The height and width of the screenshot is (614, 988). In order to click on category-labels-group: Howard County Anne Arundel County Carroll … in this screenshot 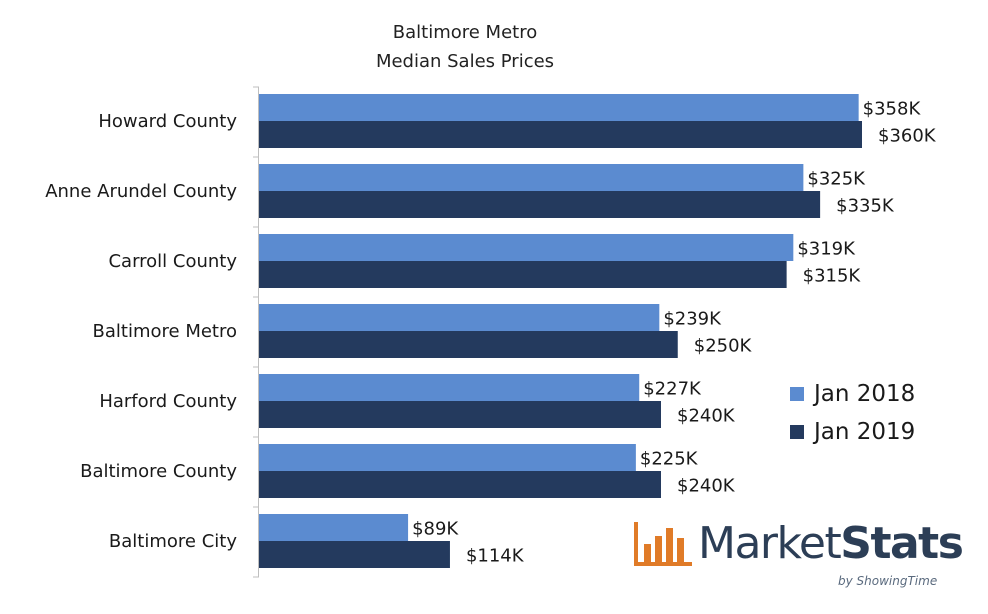, I will do `click(141, 331)`.